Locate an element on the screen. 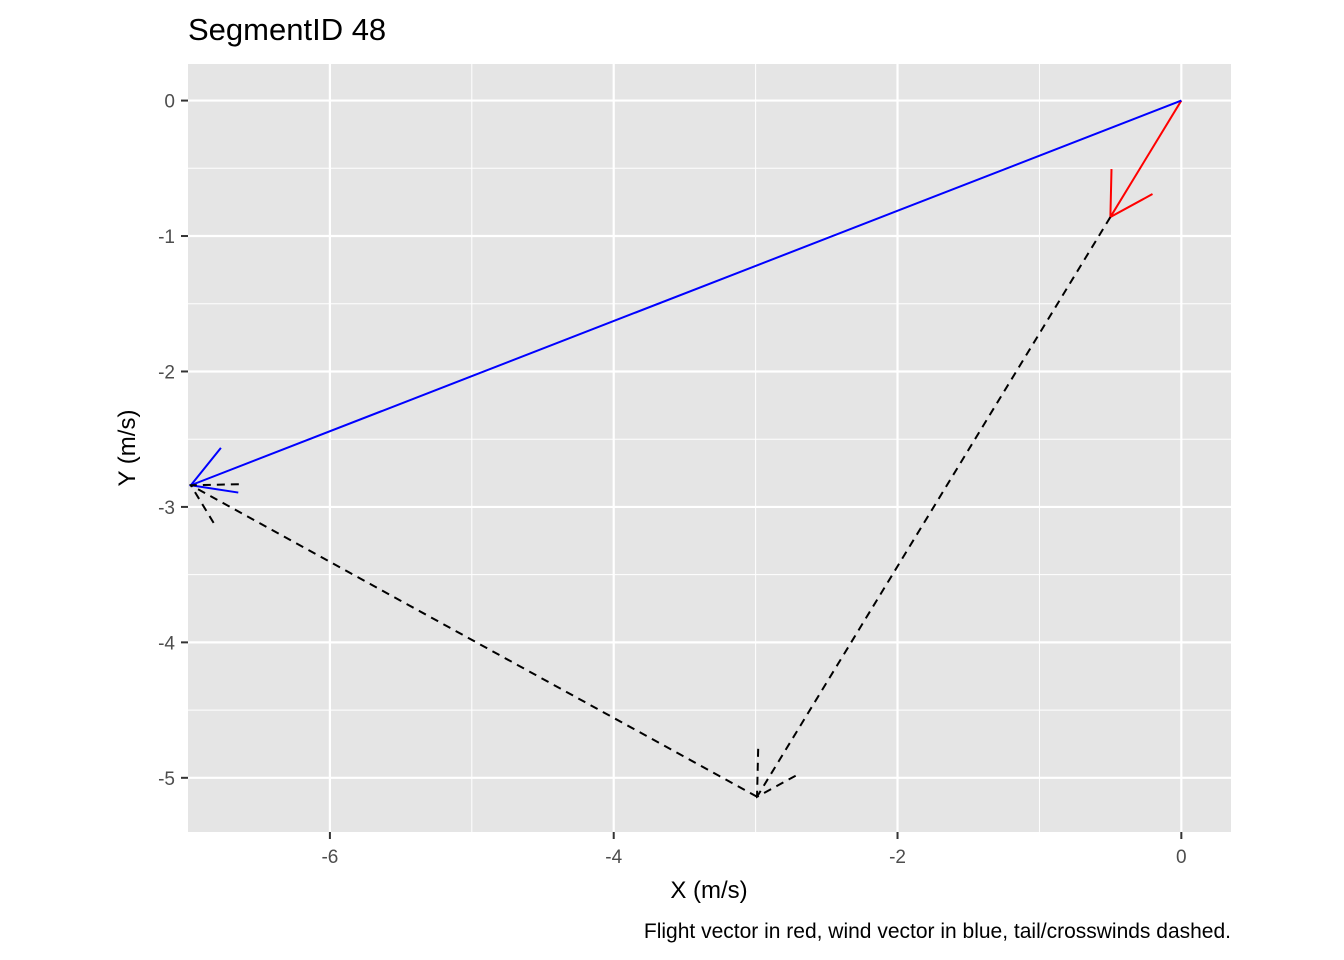  y-axis-title: Y (m/s) is located at coordinates (127, 448).